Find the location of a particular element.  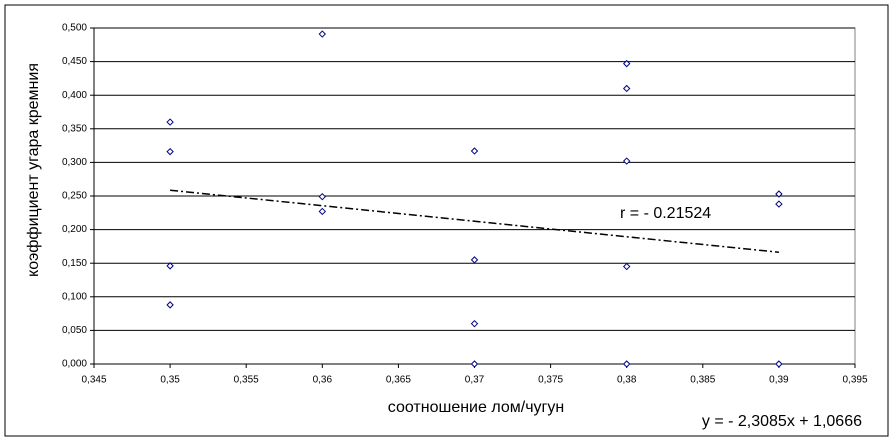

y-tick-label: 0,400 is located at coordinates (74, 95).